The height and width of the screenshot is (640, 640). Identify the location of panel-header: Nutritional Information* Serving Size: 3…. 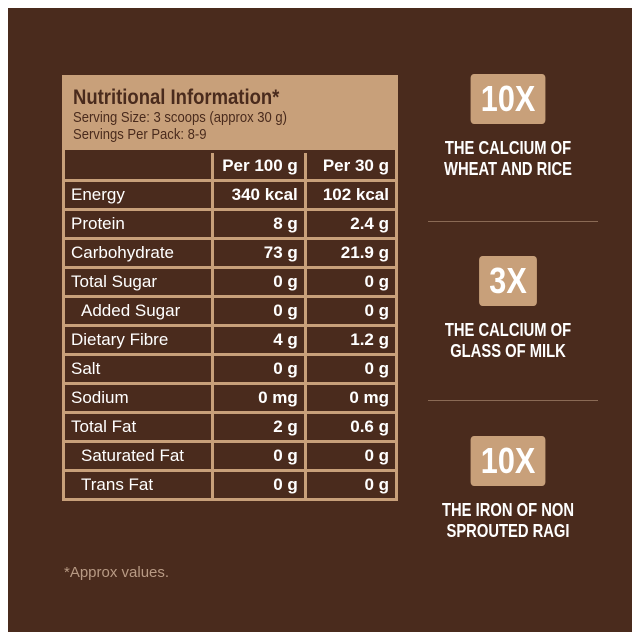
(230, 114).